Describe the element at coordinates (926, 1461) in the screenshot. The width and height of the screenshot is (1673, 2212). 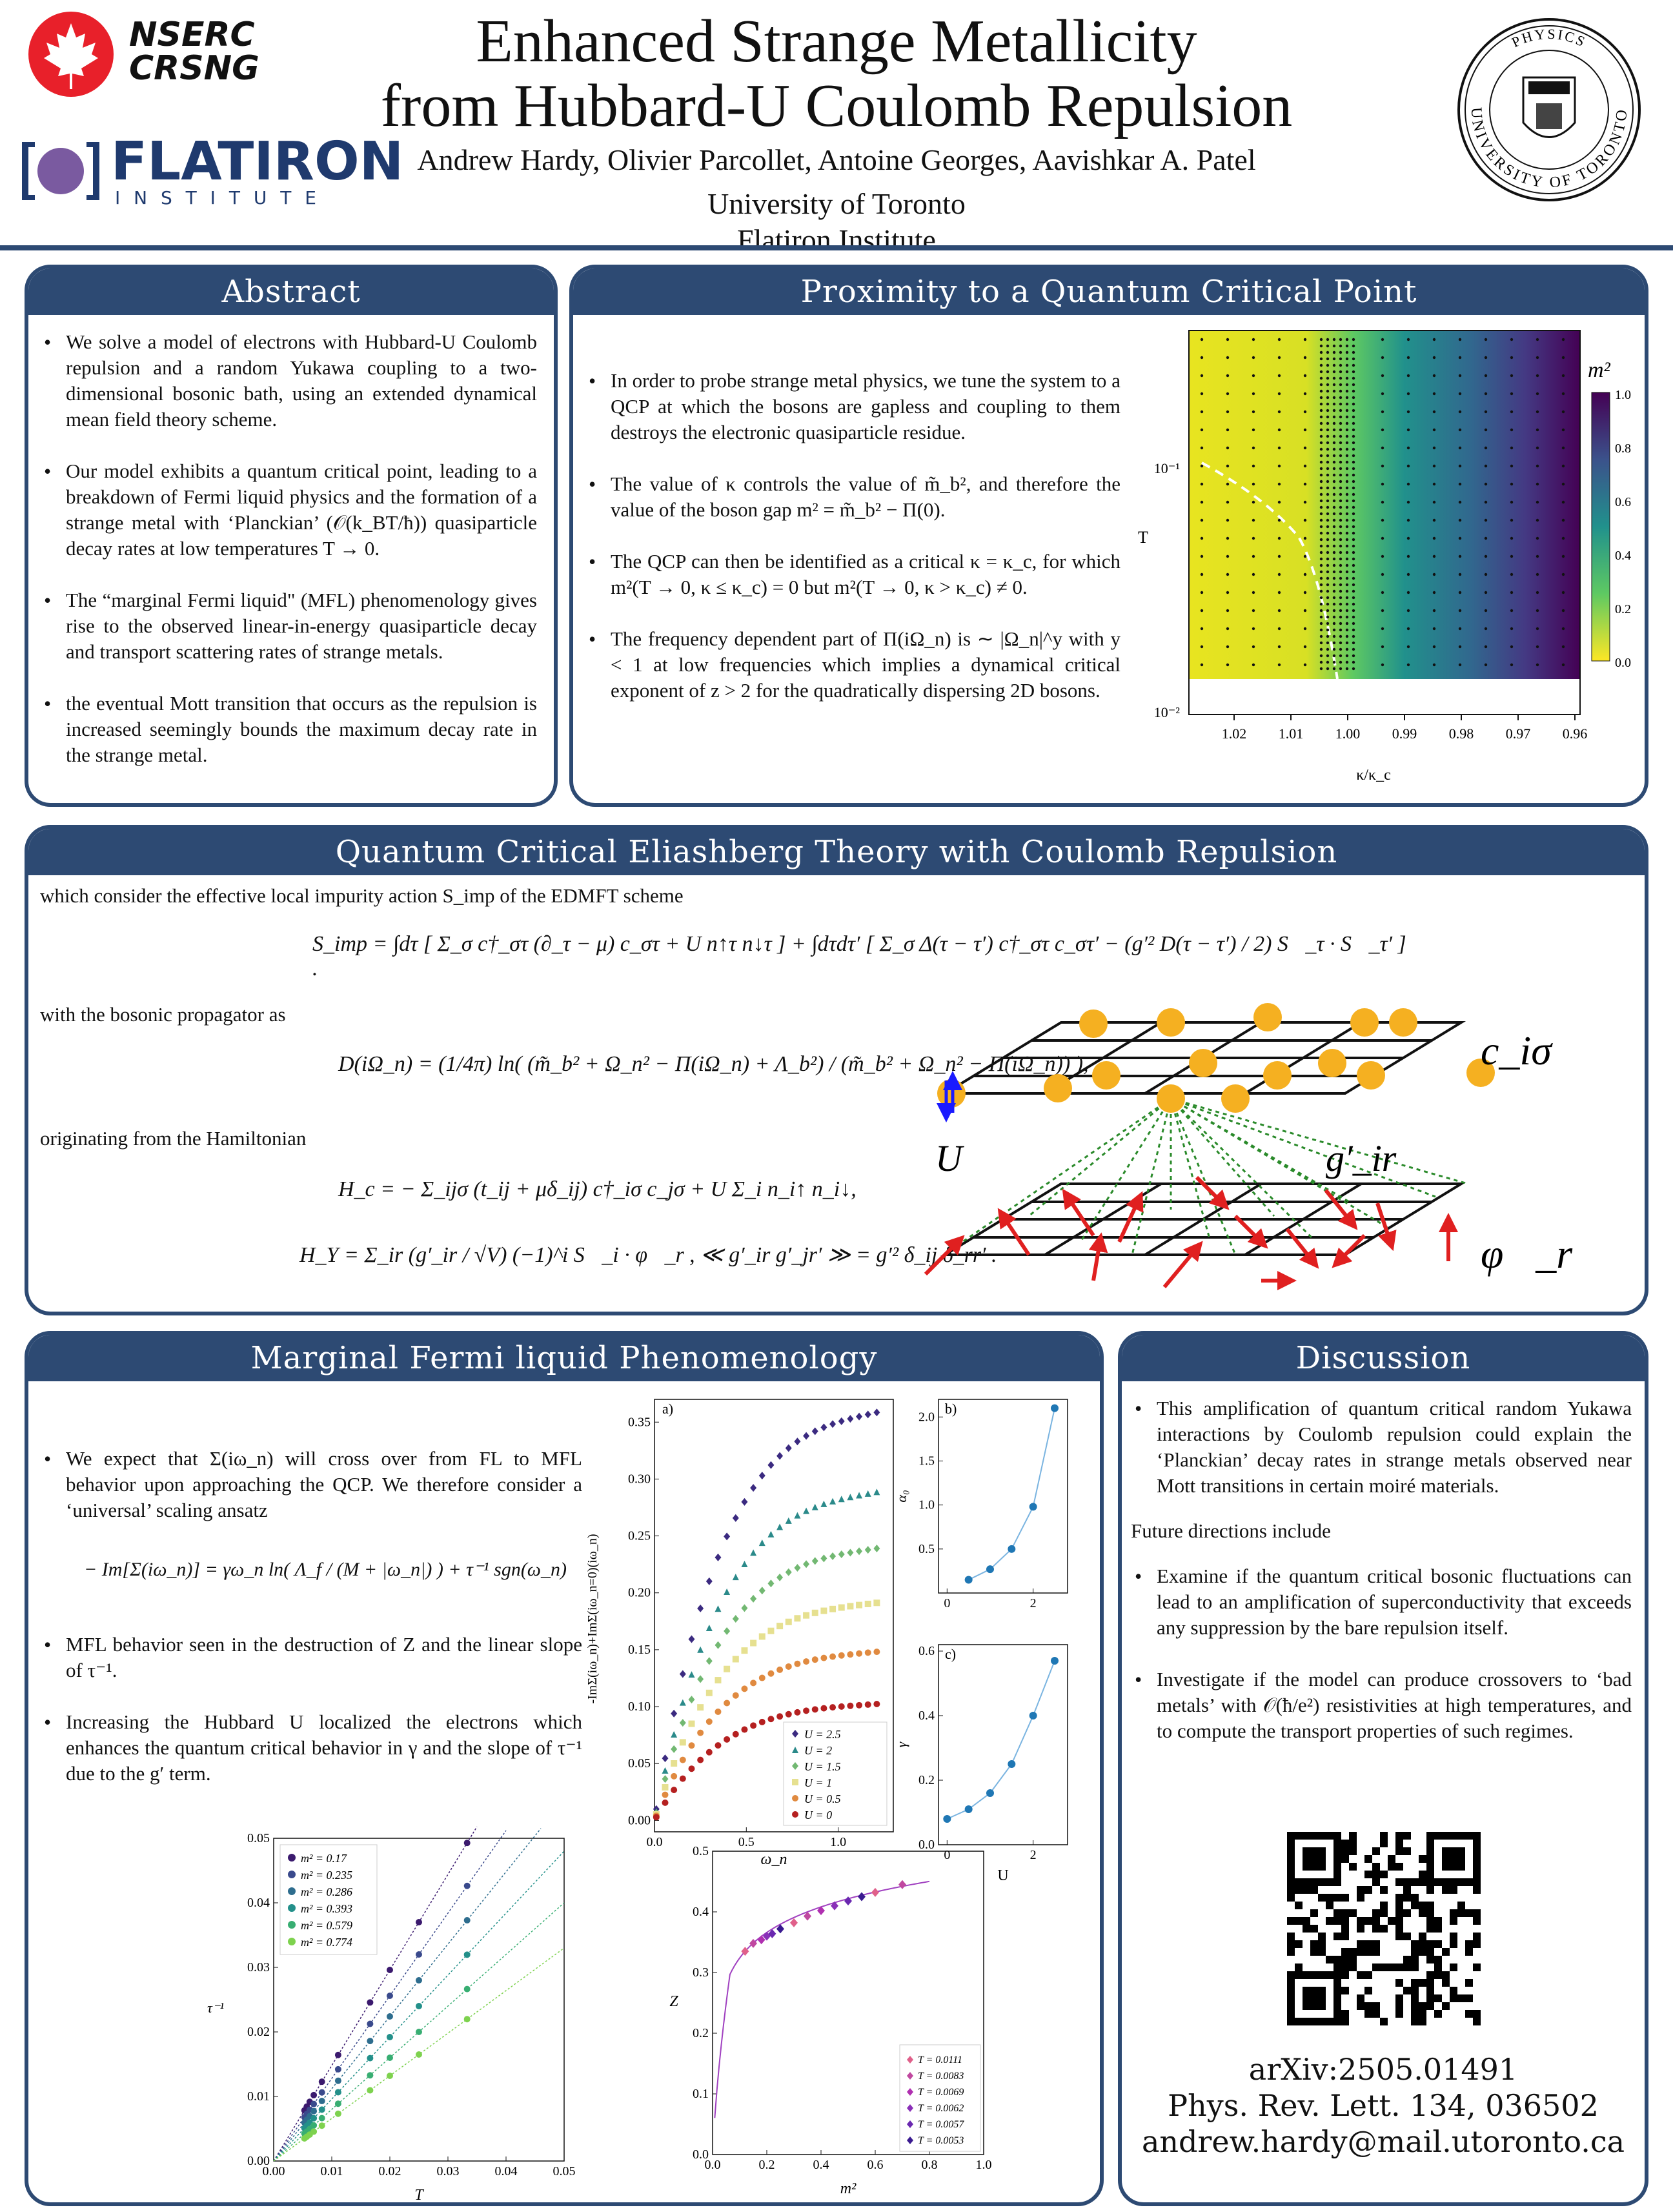
I see `y-tick-label: 1.5` at that location.